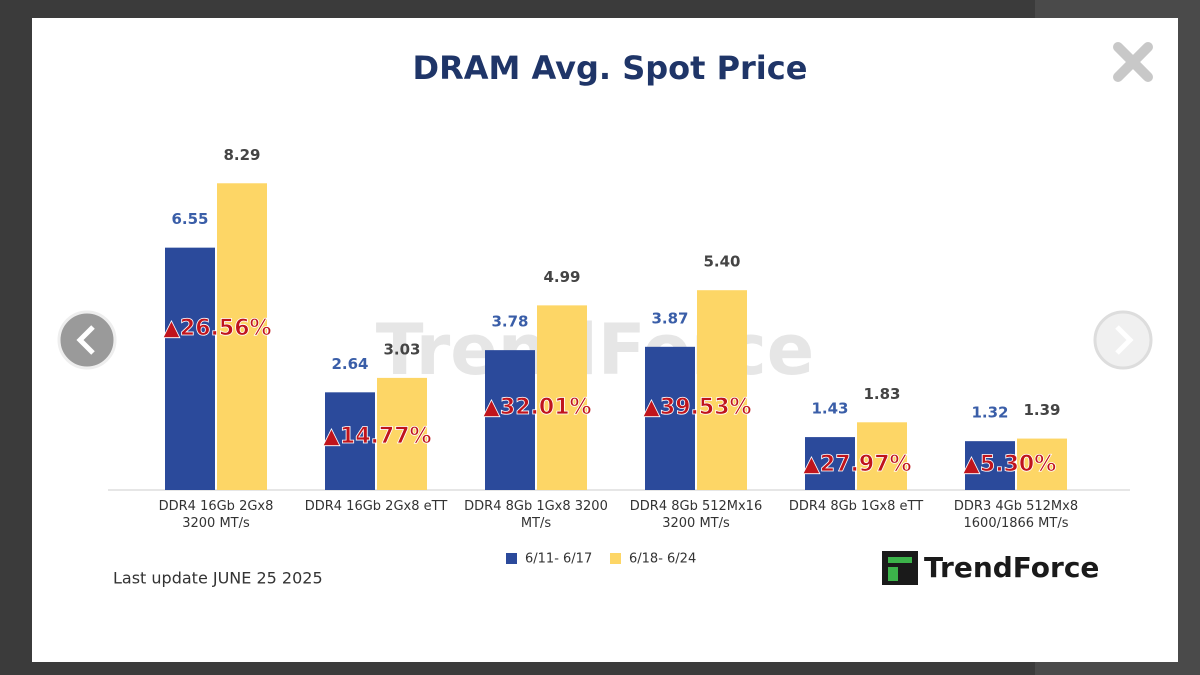 This screenshot has height=675, width=1200. Describe the element at coordinates (558, 559) in the screenshot. I see `legend-label: 6/11- 6/17` at that location.